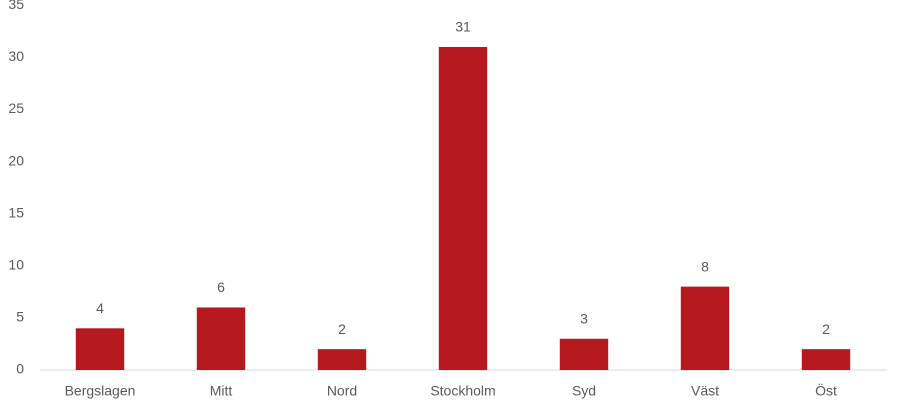 The height and width of the screenshot is (409, 904). Describe the element at coordinates (16, 265) in the screenshot. I see `y-tick-label: 10` at that location.